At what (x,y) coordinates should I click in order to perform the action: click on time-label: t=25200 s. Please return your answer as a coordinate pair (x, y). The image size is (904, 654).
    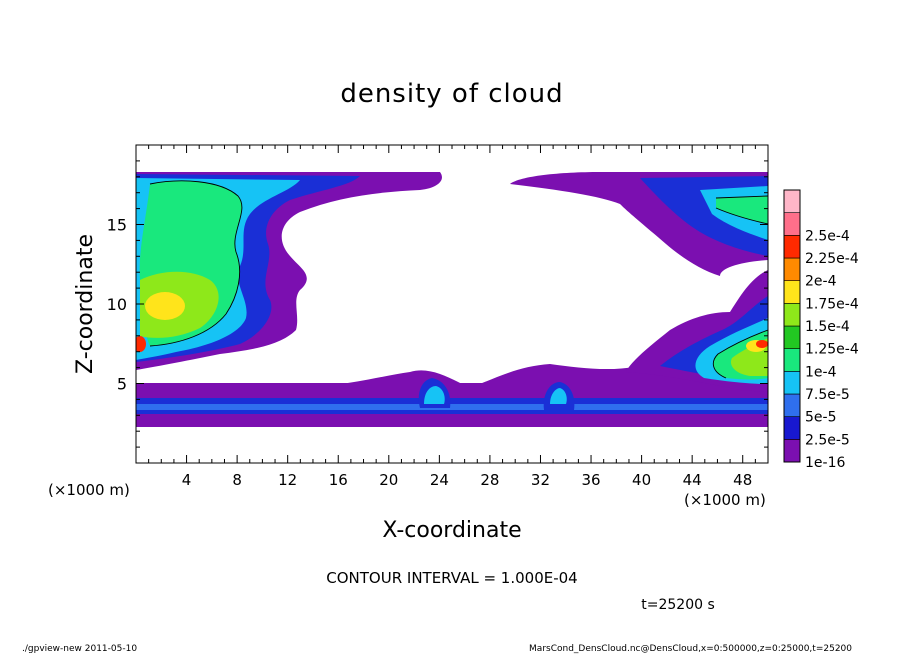
    Looking at the image, I should click on (678, 605).